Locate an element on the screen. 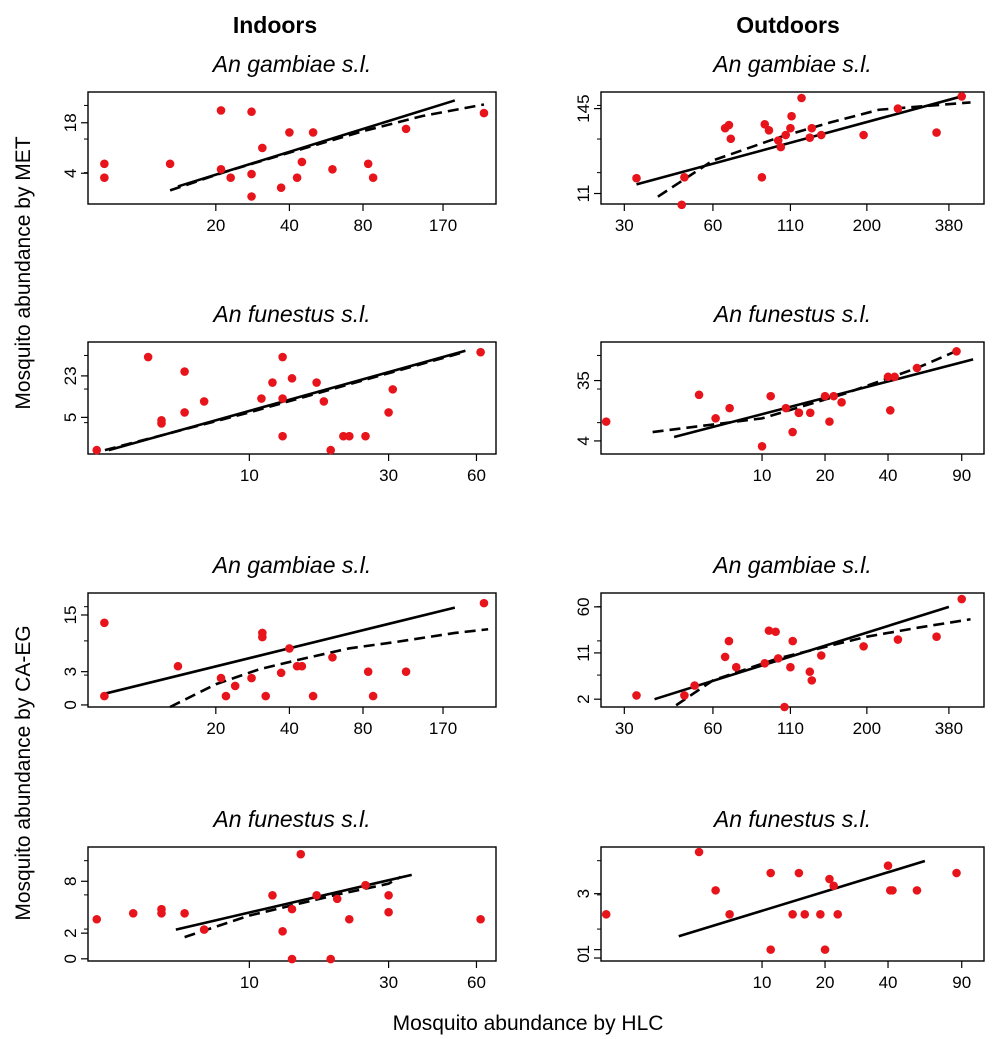 The width and height of the screenshot is (995, 1039). x-tick-label: 90 is located at coordinates (961, 982).